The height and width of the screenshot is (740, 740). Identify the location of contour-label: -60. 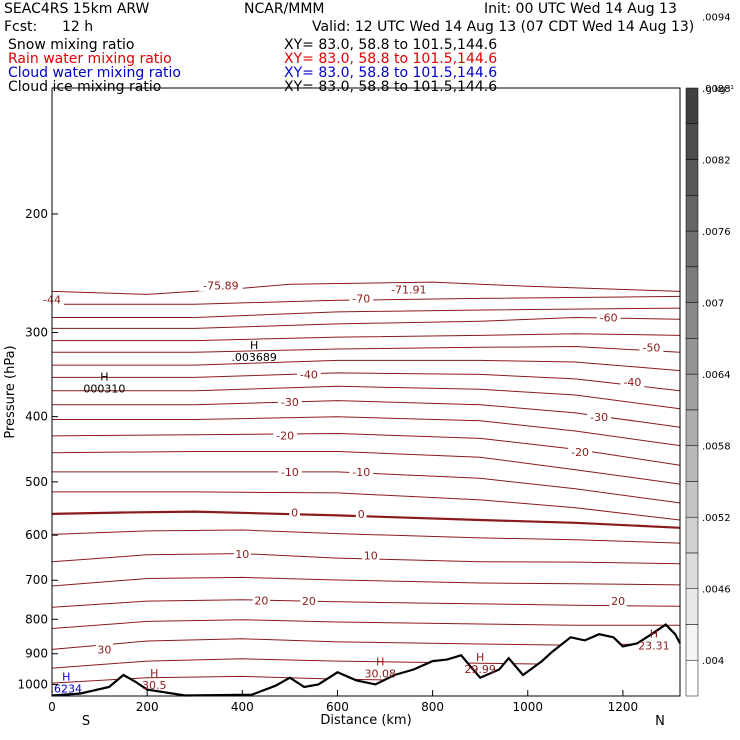
(609, 317).